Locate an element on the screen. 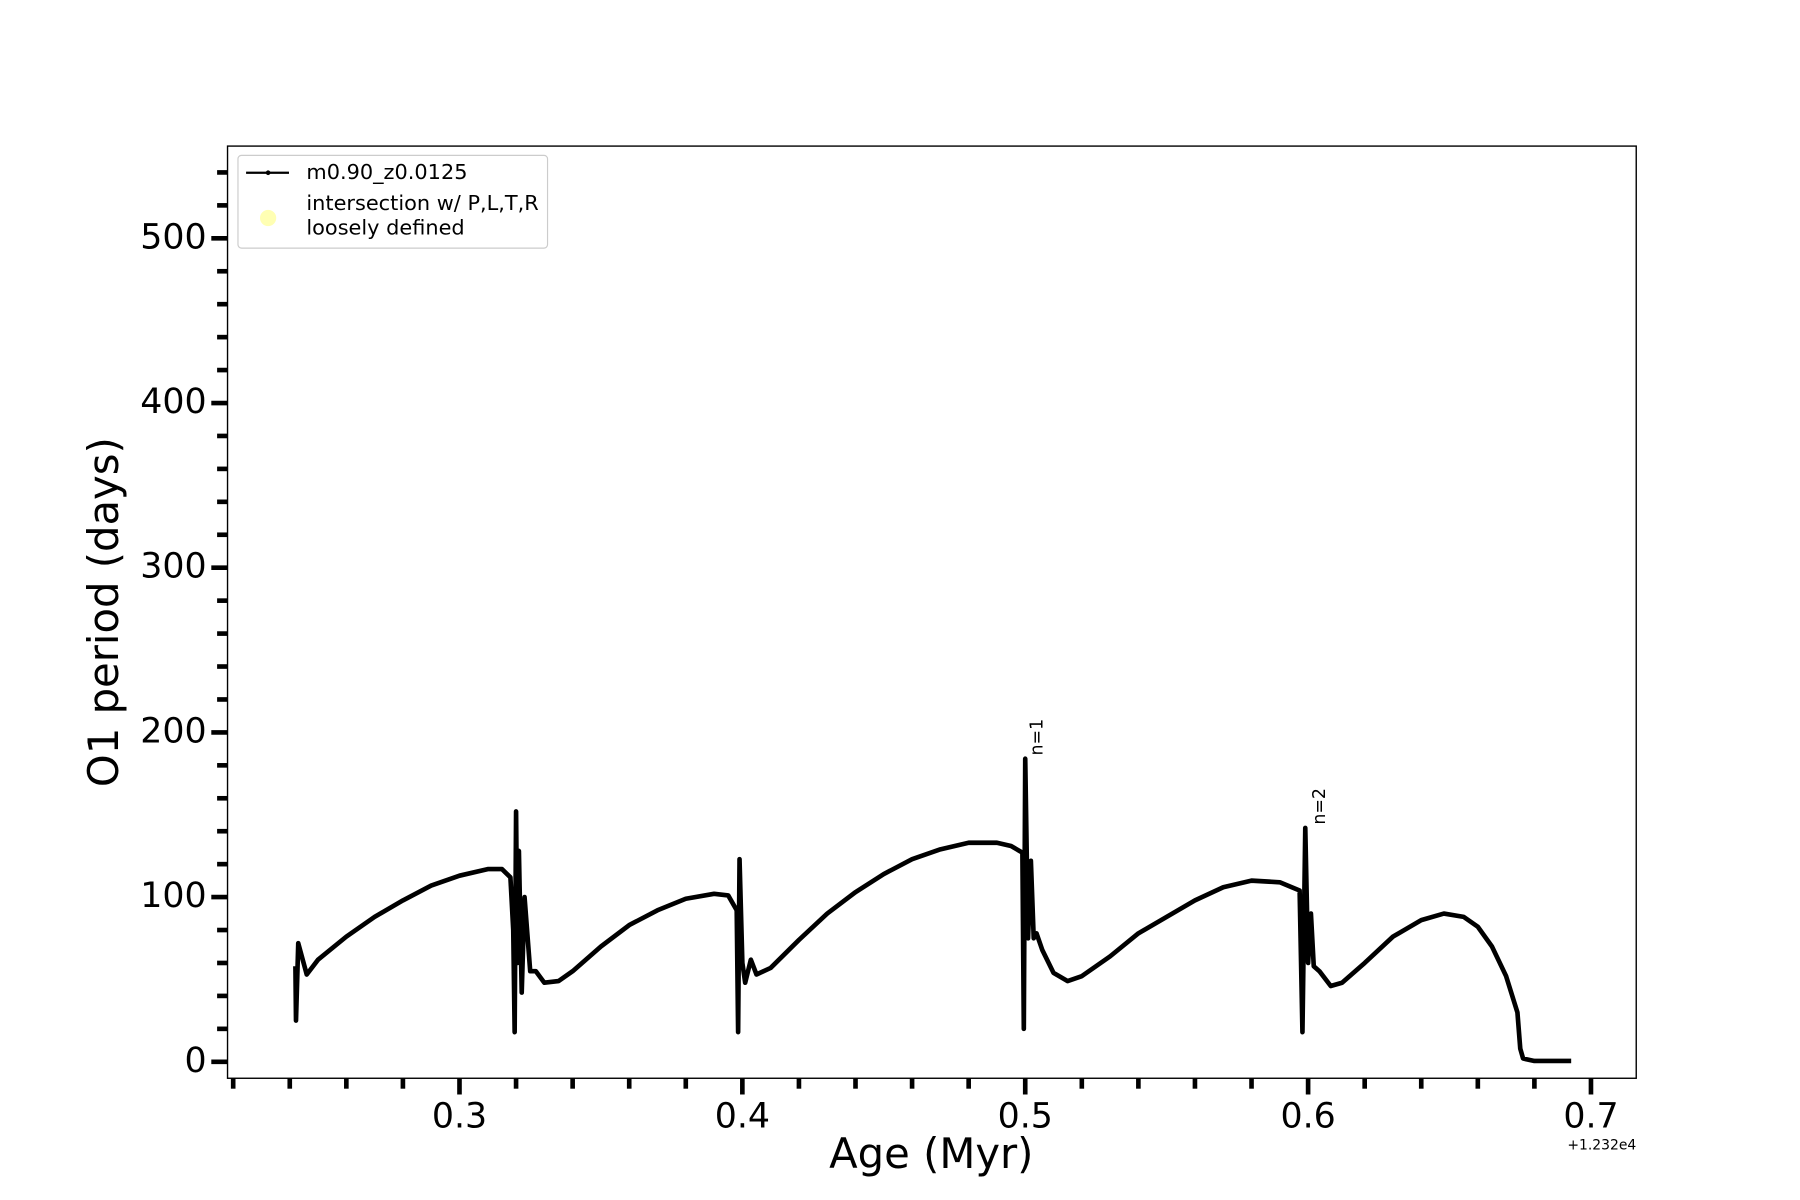  y-tick-label: 200 is located at coordinates (173, 731).